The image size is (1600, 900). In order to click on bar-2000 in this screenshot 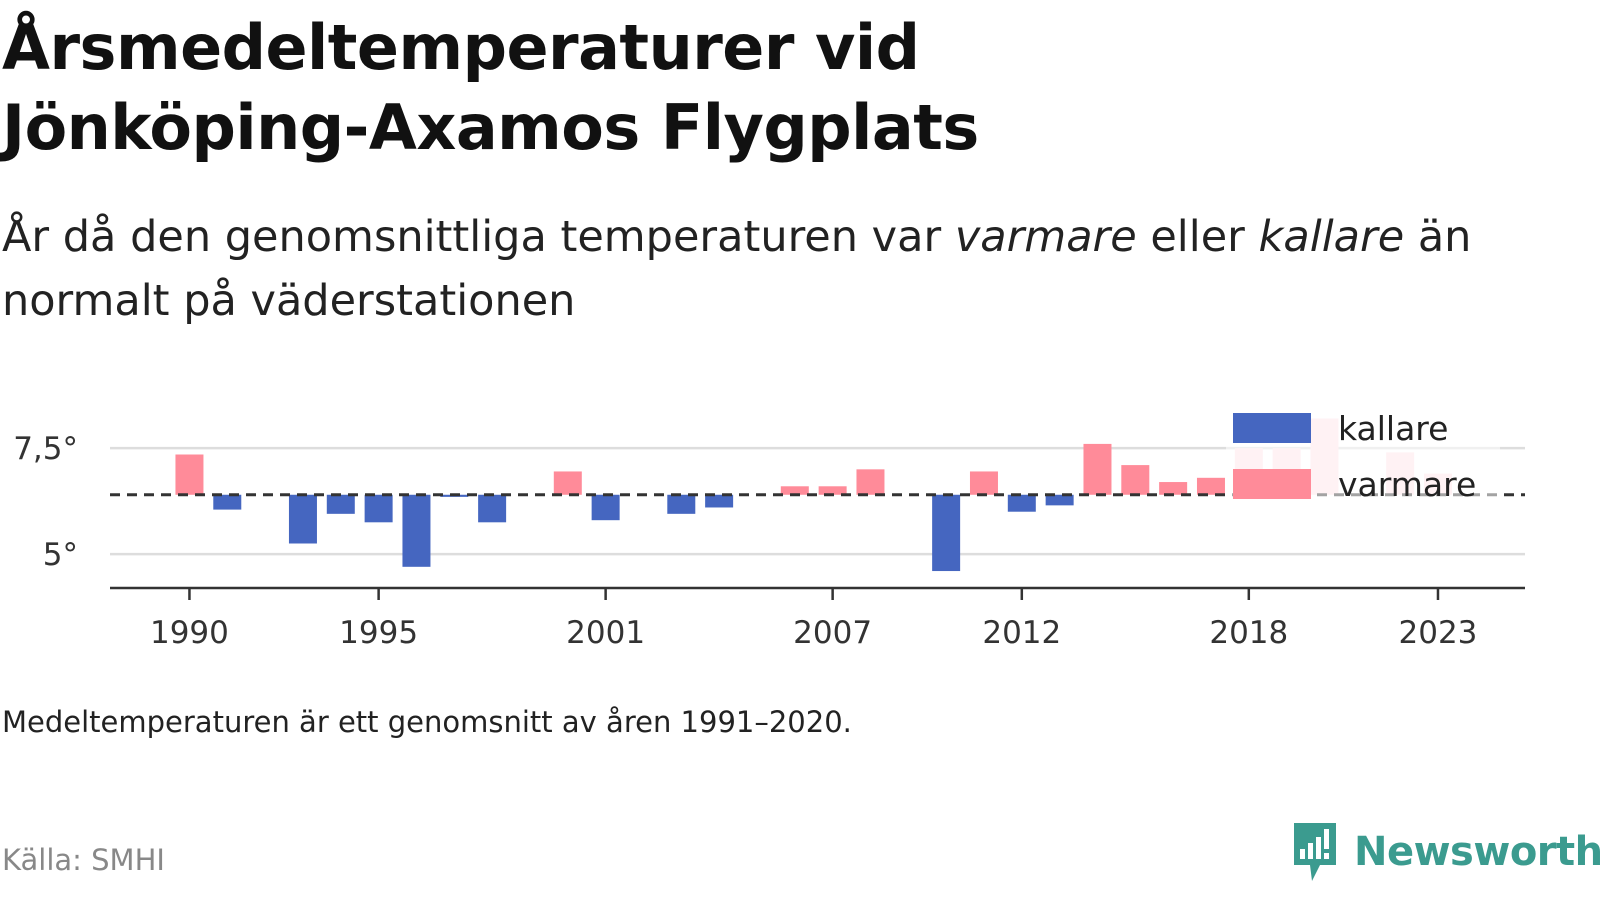, I will do `click(567, 483)`.